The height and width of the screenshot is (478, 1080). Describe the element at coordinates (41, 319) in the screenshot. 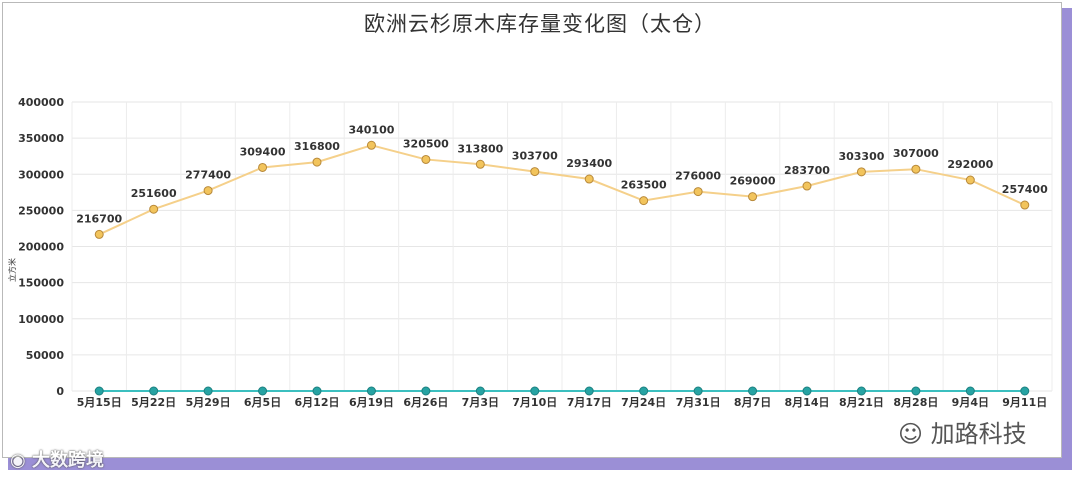

I see `y-tick-label: 100000` at that location.